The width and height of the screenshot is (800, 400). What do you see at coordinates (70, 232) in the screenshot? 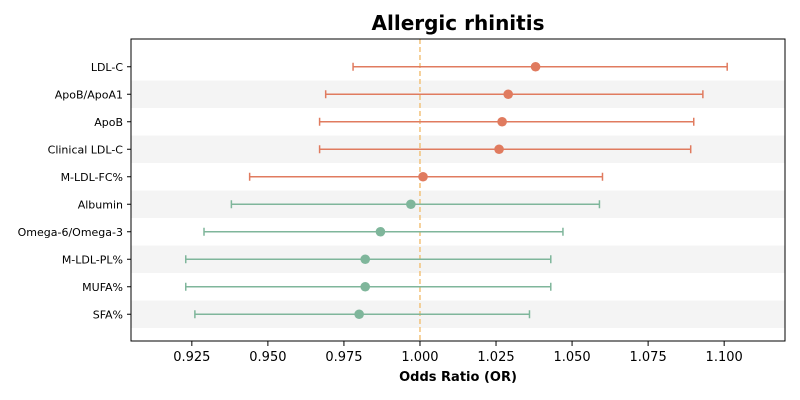
I see `y-tick-label: Omega-6/Omega-3` at bounding box center [70, 232].